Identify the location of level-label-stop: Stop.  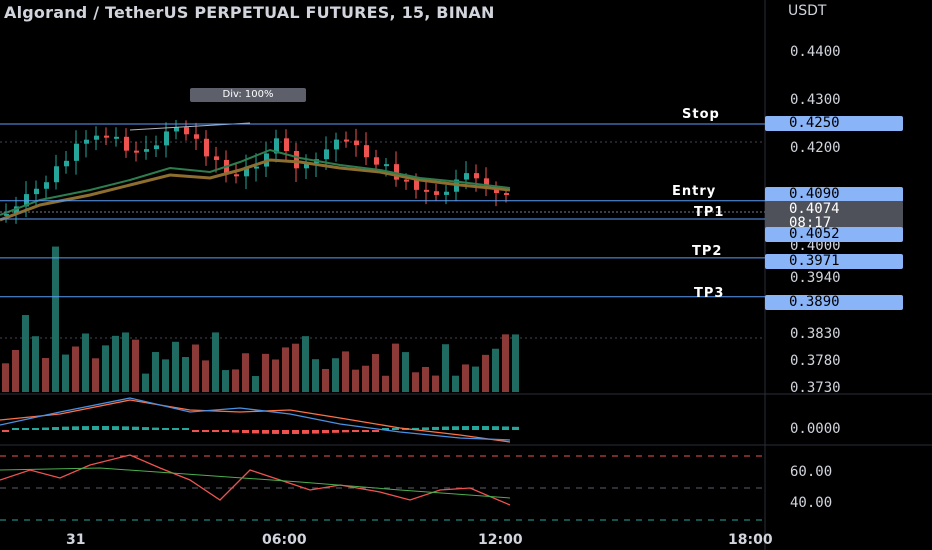
(701, 114).